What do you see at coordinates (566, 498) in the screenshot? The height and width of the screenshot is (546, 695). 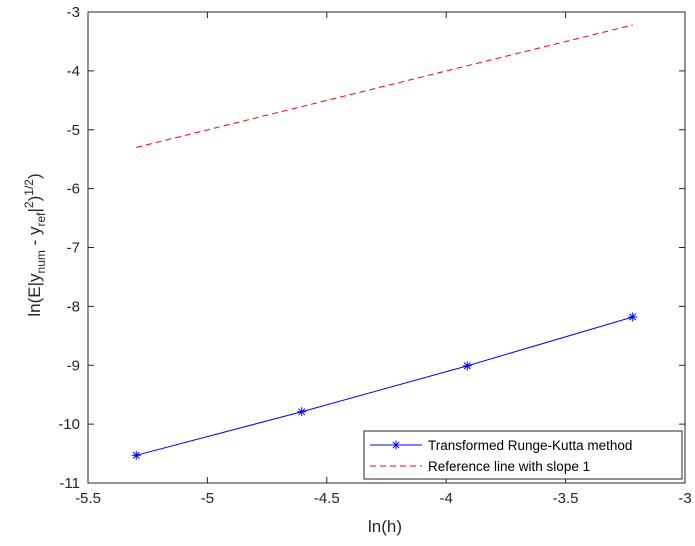 I see `x-tick-label: -3.5` at bounding box center [566, 498].